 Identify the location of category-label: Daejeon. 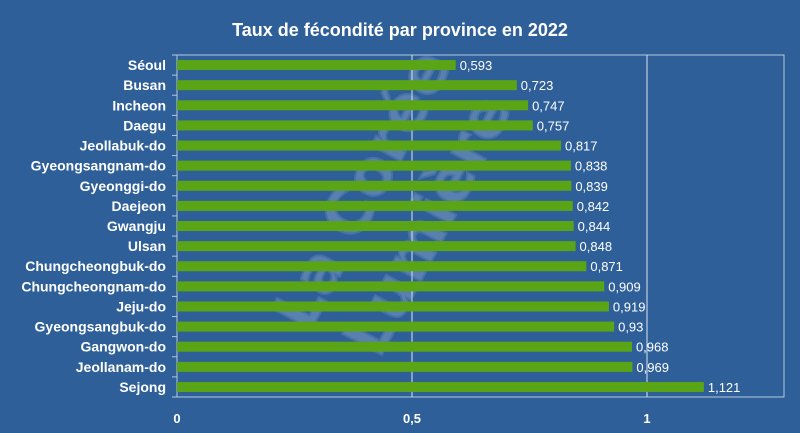
(139, 206).